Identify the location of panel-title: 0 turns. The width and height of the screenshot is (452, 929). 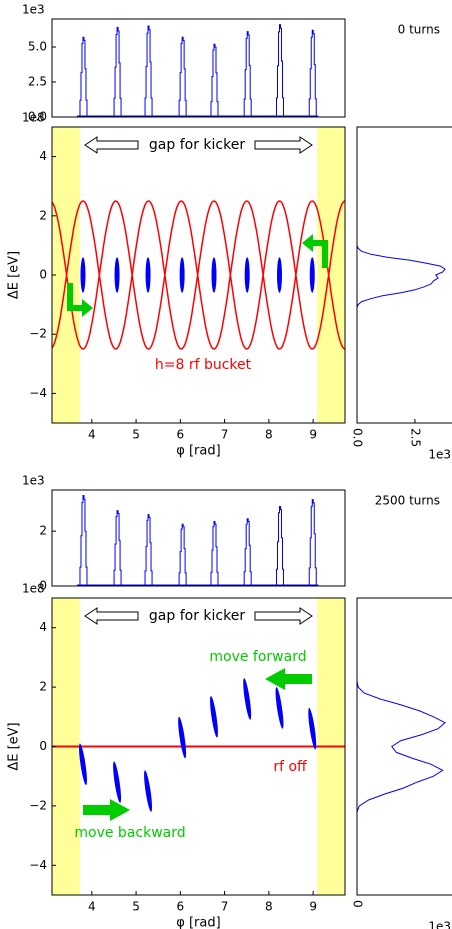
(419, 30).